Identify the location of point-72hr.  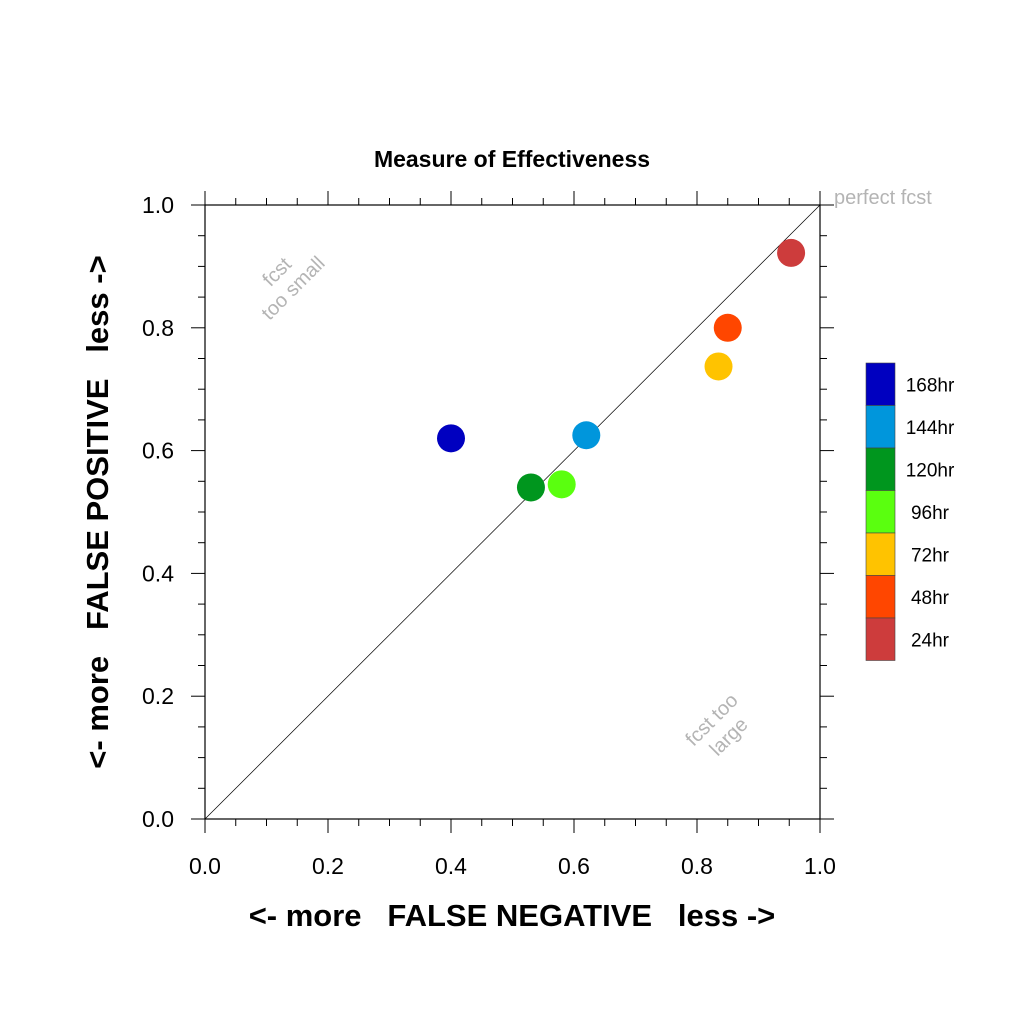
(718, 366).